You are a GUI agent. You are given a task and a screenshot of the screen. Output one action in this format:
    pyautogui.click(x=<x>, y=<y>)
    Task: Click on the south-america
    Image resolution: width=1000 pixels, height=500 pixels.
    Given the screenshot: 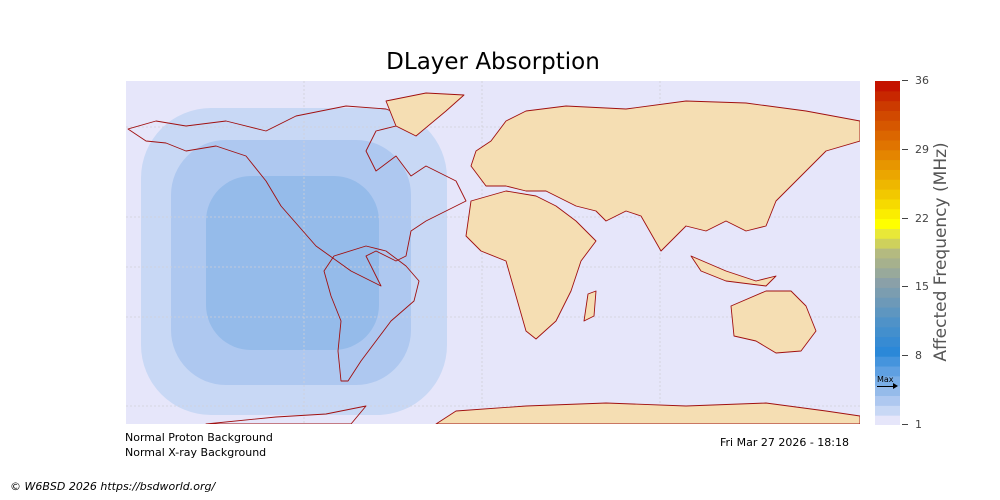 What is the action you would take?
    pyautogui.click(x=371, y=313)
    